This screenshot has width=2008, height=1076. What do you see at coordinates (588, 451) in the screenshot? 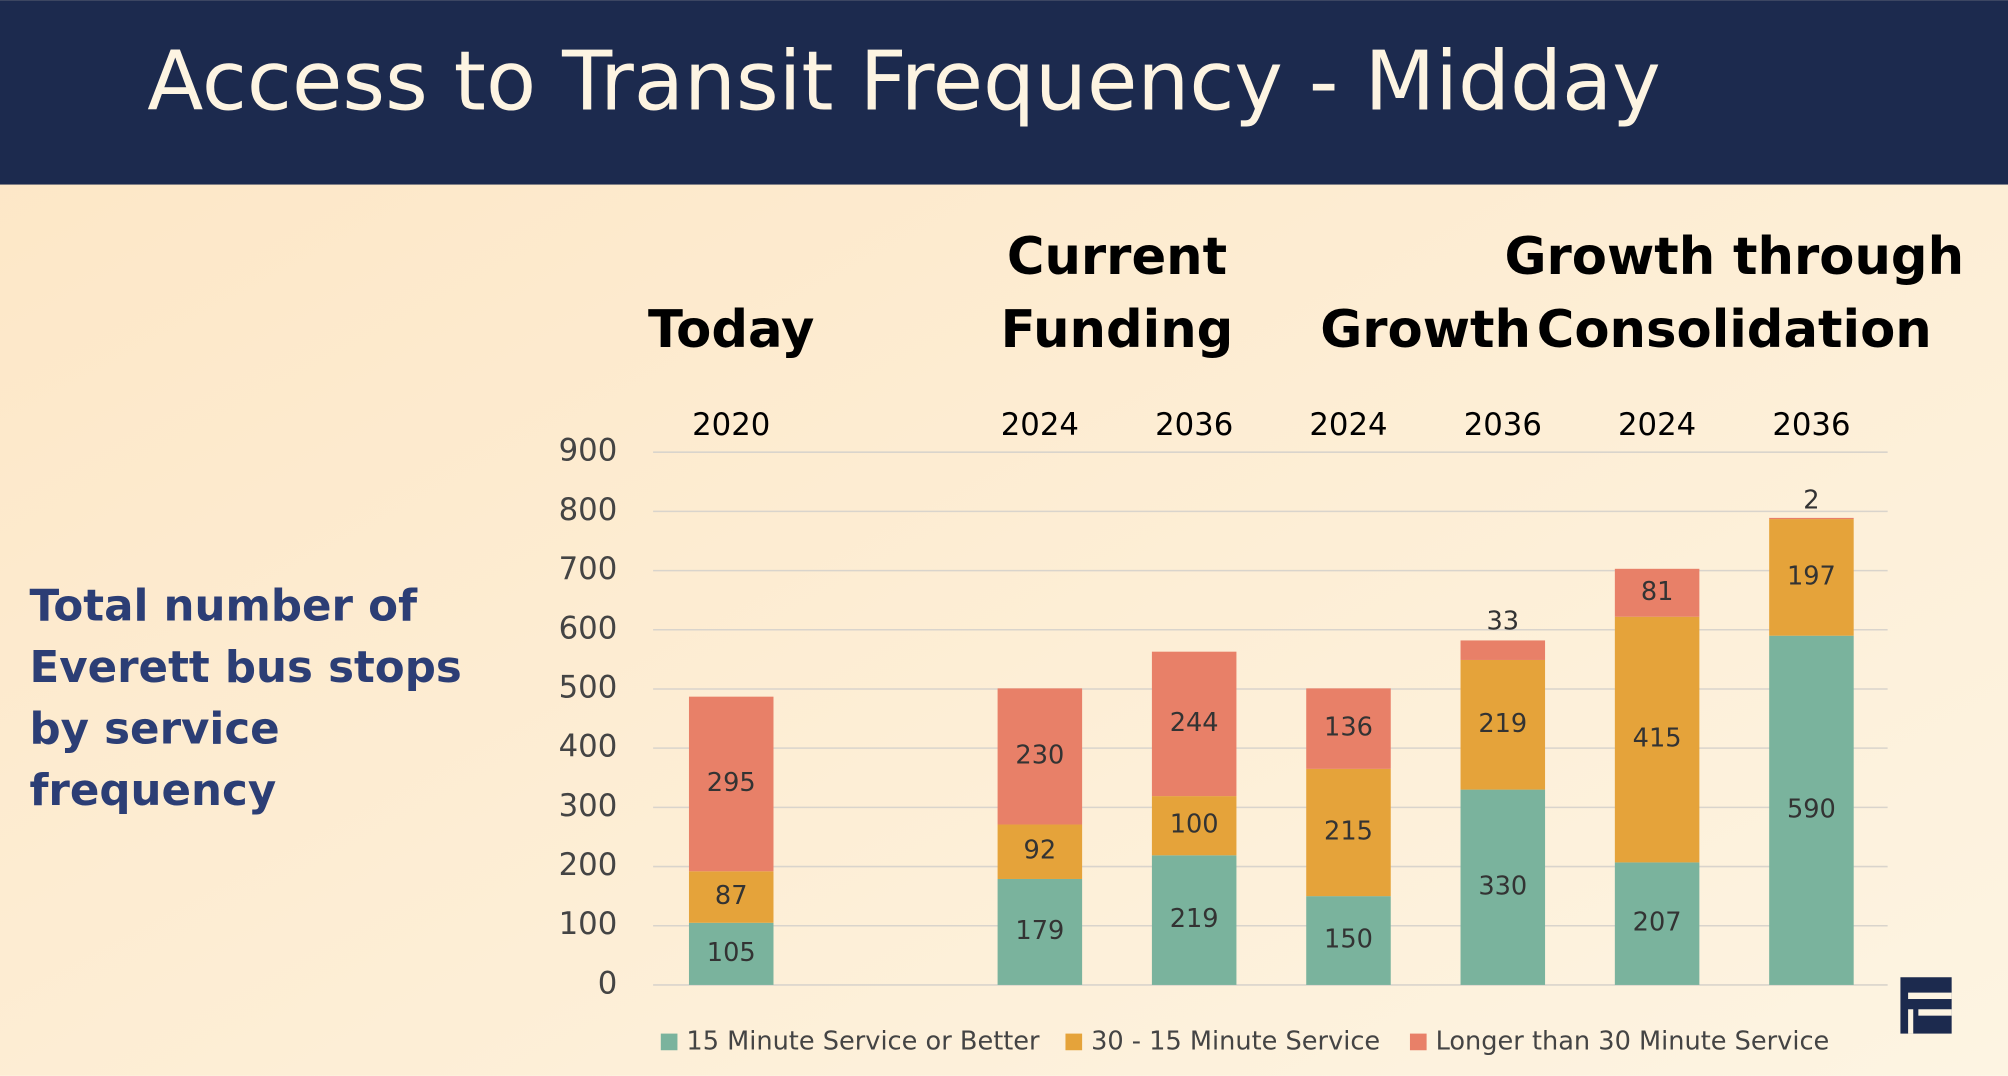
I see `y-tick-label: 900` at bounding box center [588, 451].